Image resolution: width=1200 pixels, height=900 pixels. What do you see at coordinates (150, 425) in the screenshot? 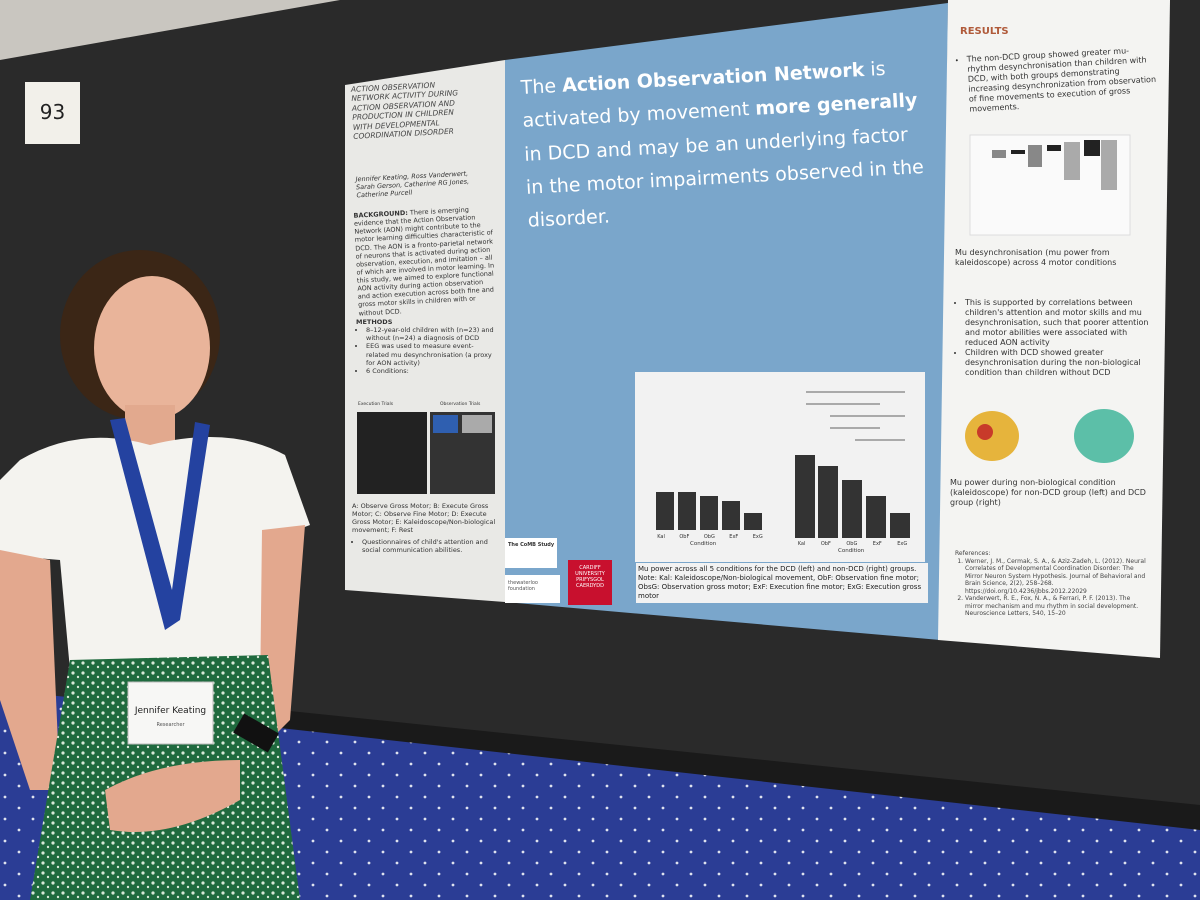
I see `neck` at bounding box center [150, 425].